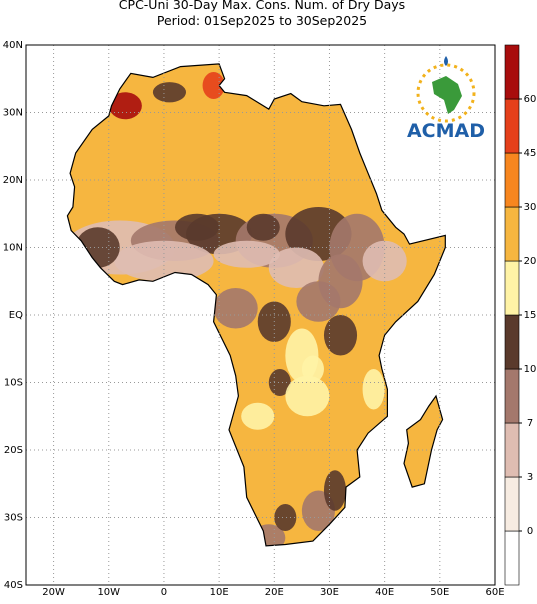  What do you see at coordinates (13, 450) in the screenshot?
I see `y-tick-label: 20S` at bounding box center [13, 450].